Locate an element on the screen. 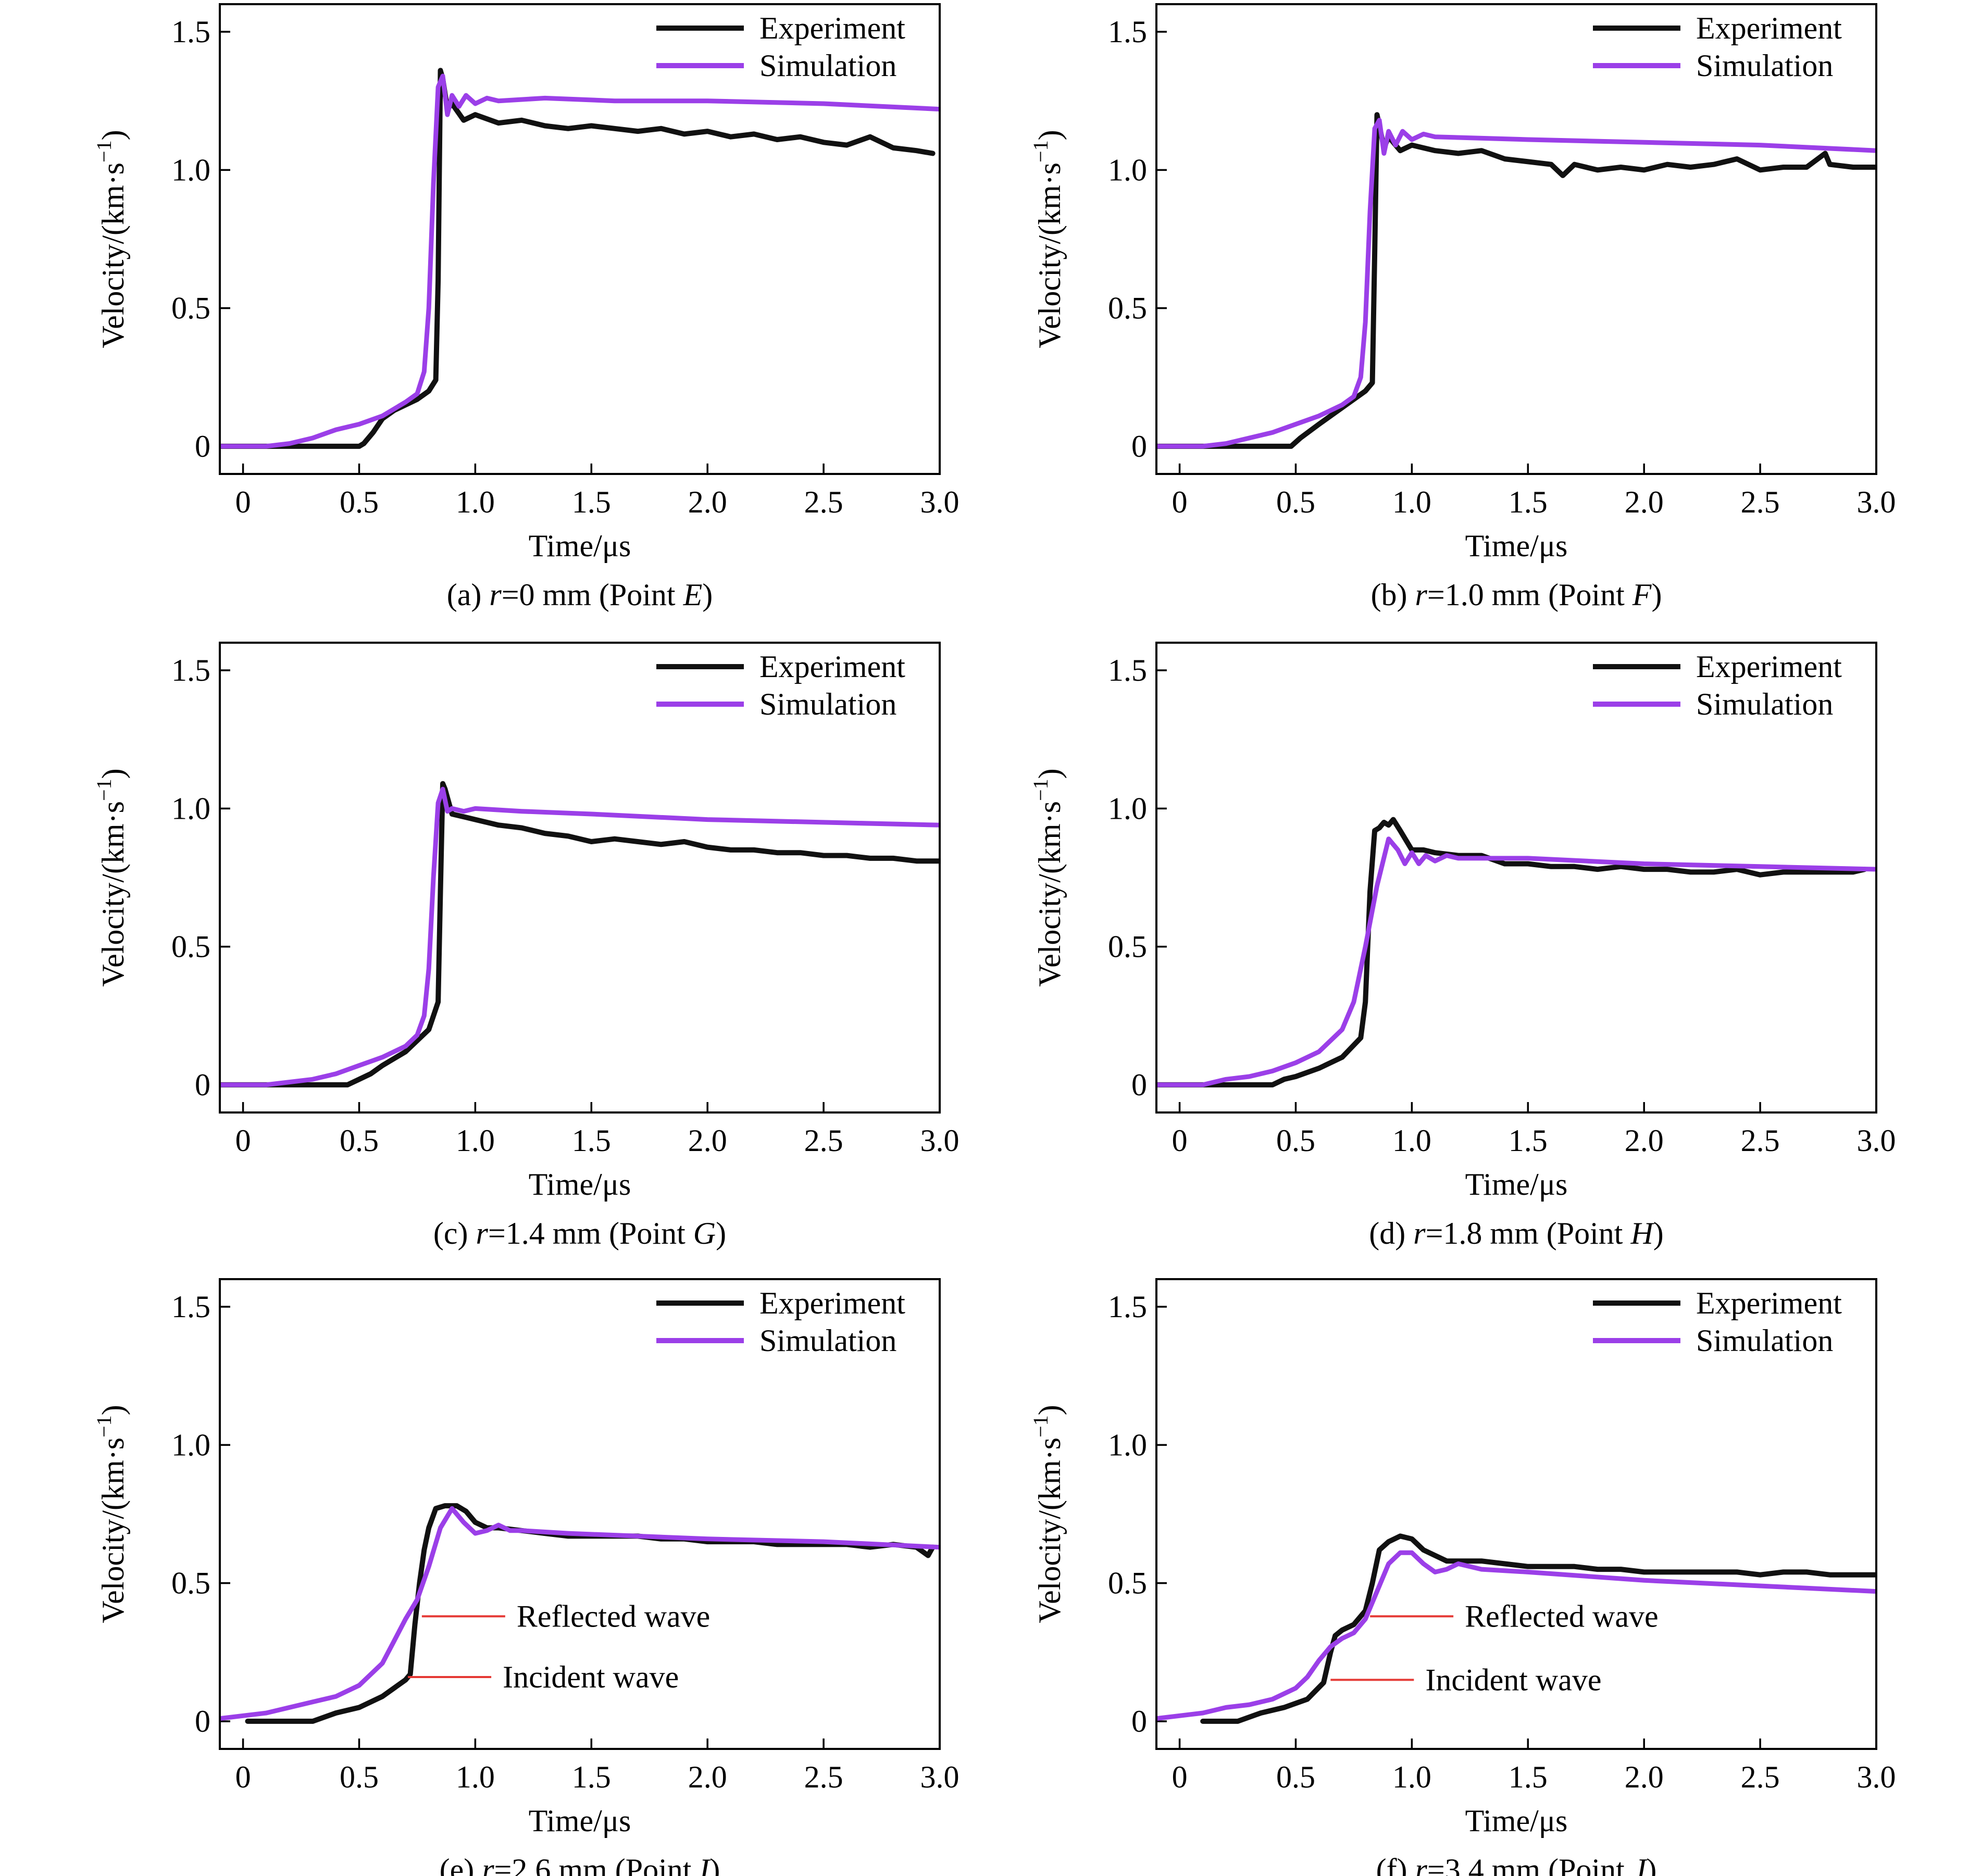  panel-caption: (a) r=0 mm (Point E) is located at coordinates (580, 595).